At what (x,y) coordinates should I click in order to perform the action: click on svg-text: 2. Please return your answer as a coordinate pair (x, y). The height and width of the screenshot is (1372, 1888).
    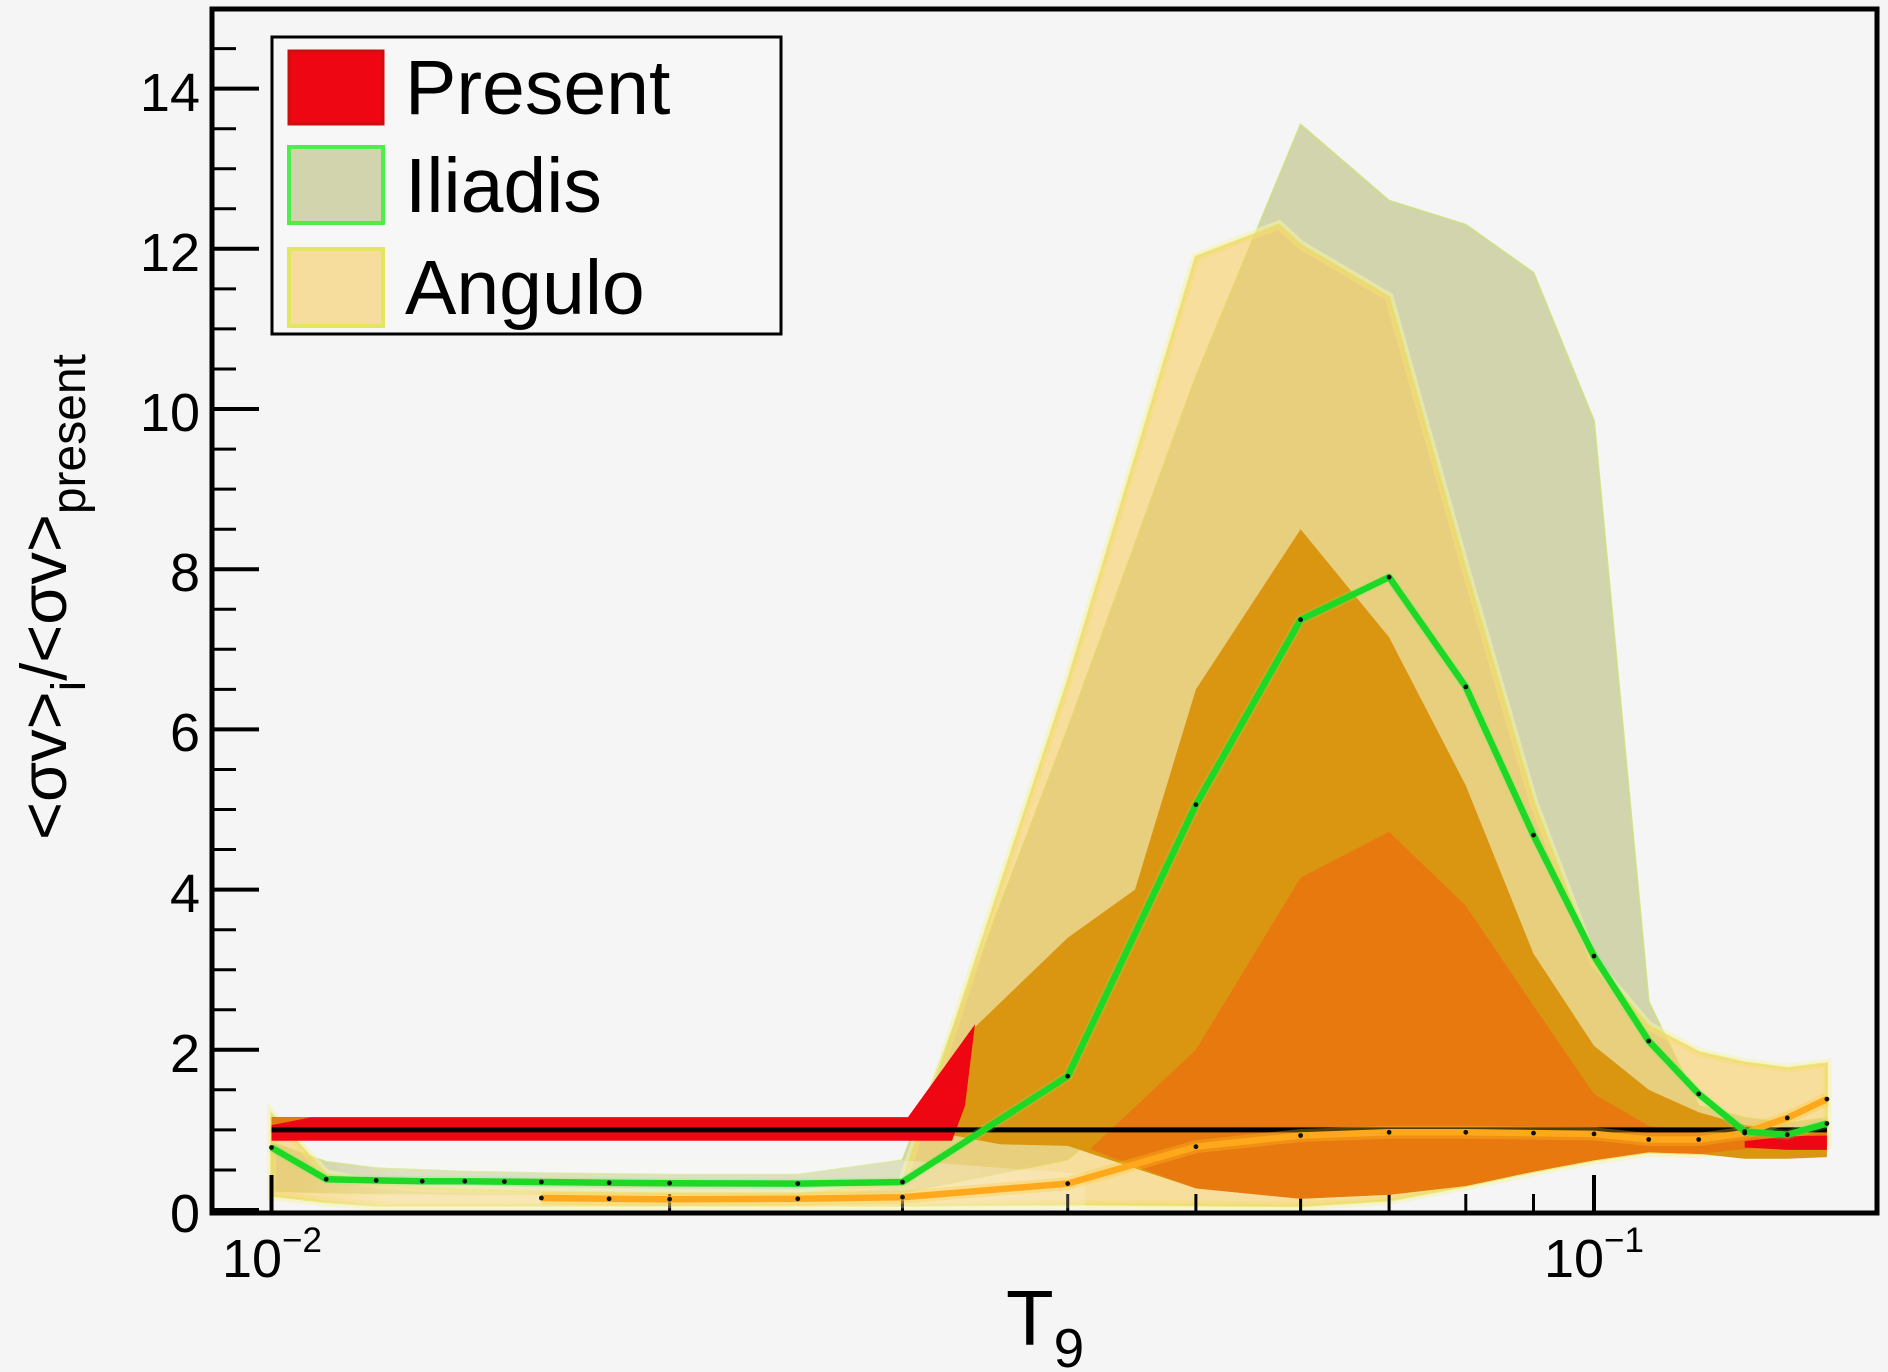
    Looking at the image, I should click on (185, 1054).